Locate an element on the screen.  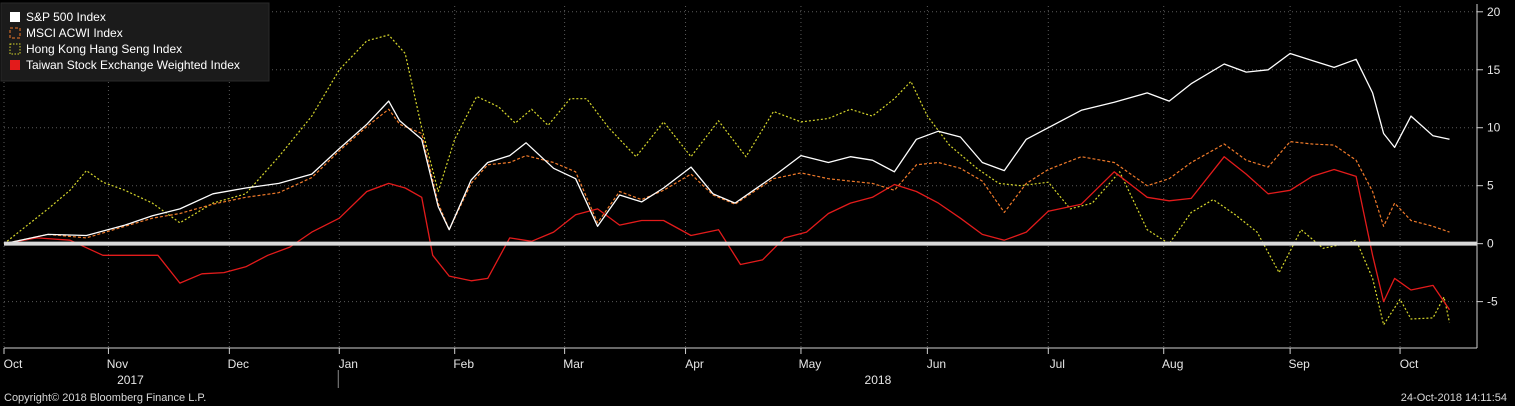
legend-label-msci: MSCI ACWI Index is located at coordinates (74, 33).